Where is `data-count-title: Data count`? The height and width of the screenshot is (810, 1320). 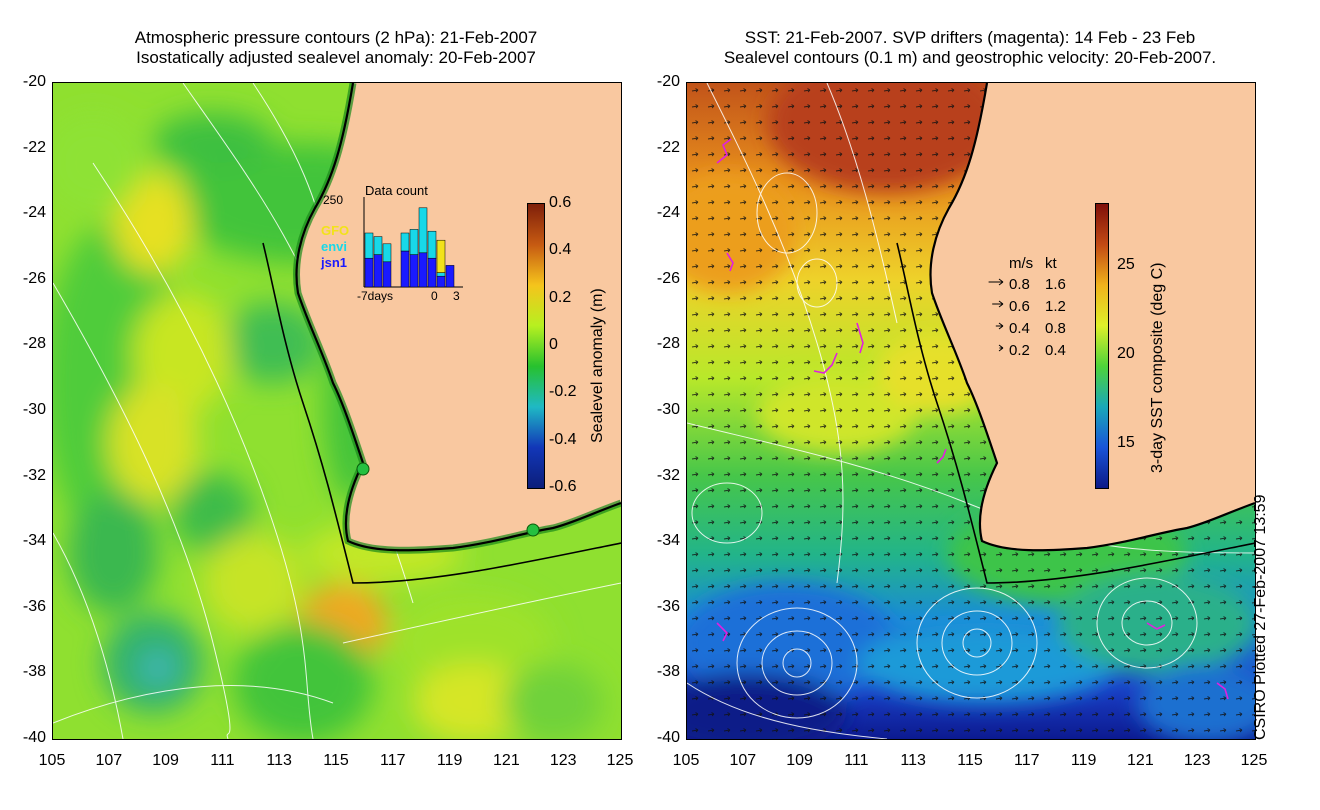 data-count-title: Data count is located at coordinates (396, 190).